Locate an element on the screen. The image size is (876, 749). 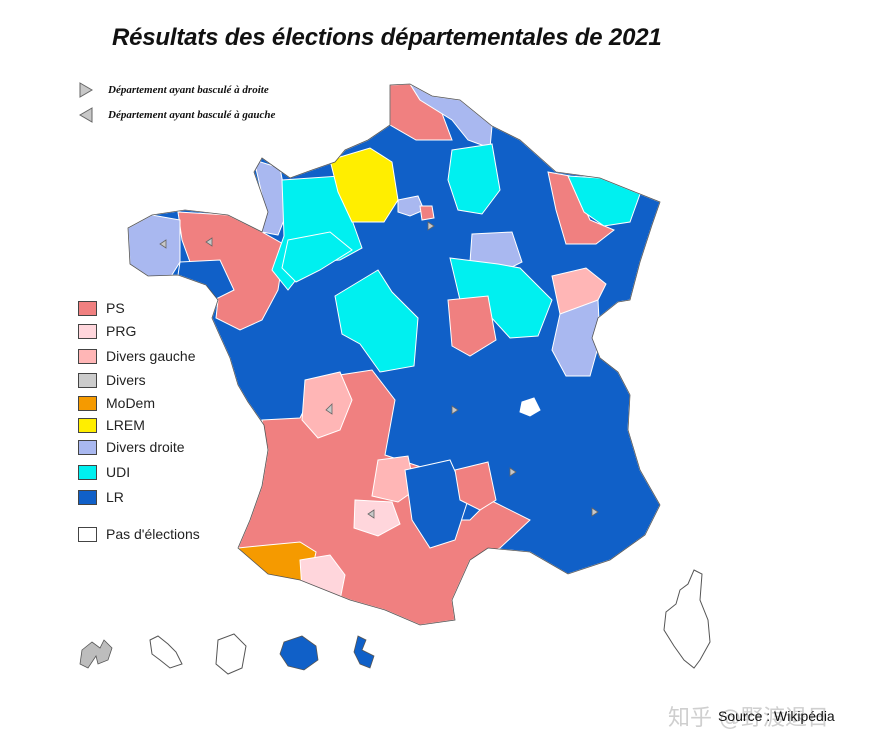
region-rhone-no-election is located at coordinates (530, 407).